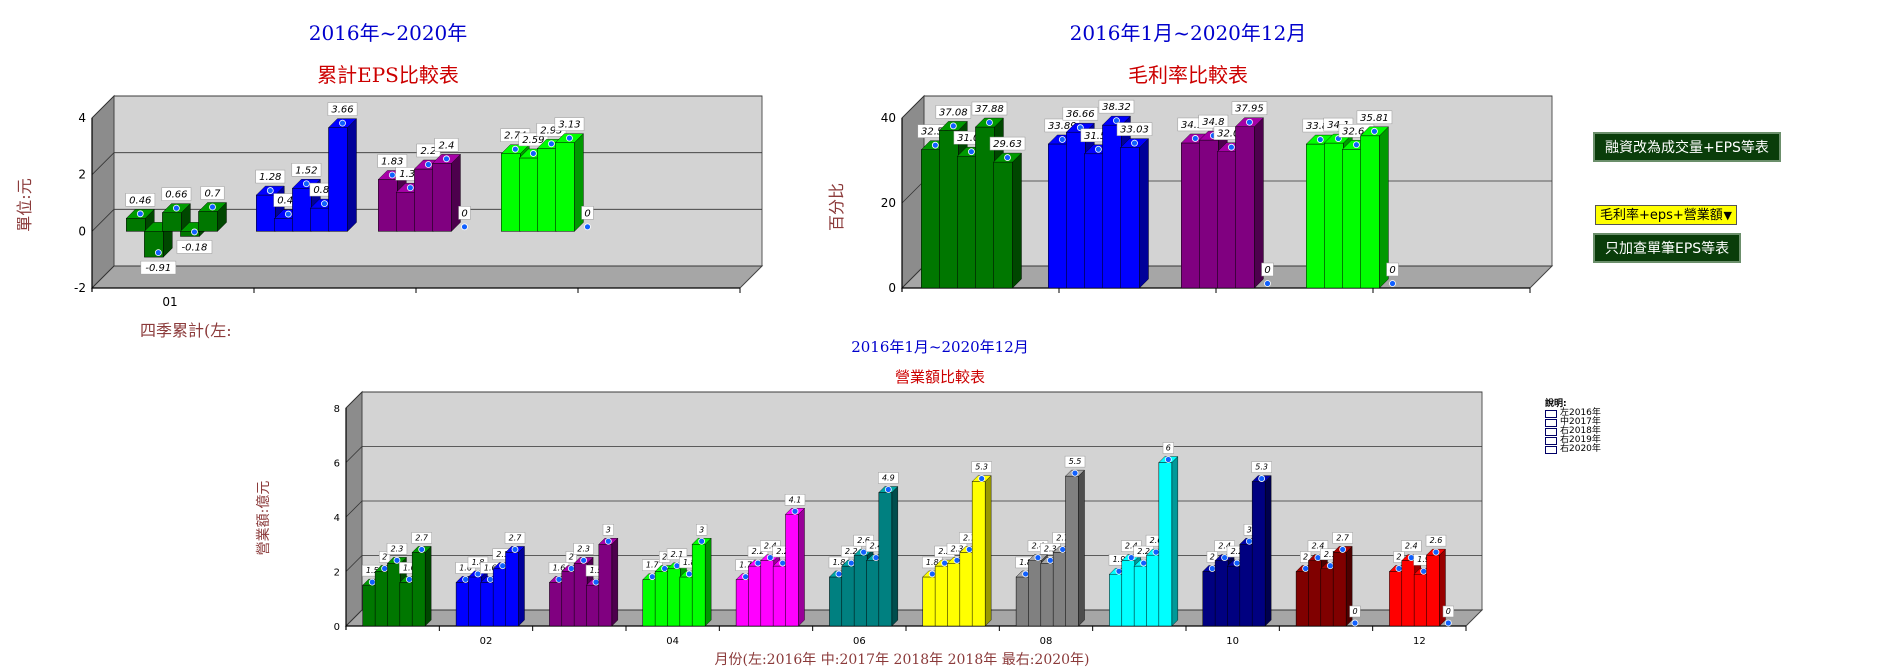 The width and height of the screenshot is (1887, 672). What do you see at coordinates (490, 567) in the screenshot?
I see `data-label: 1.6` at bounding box center [490, 567].